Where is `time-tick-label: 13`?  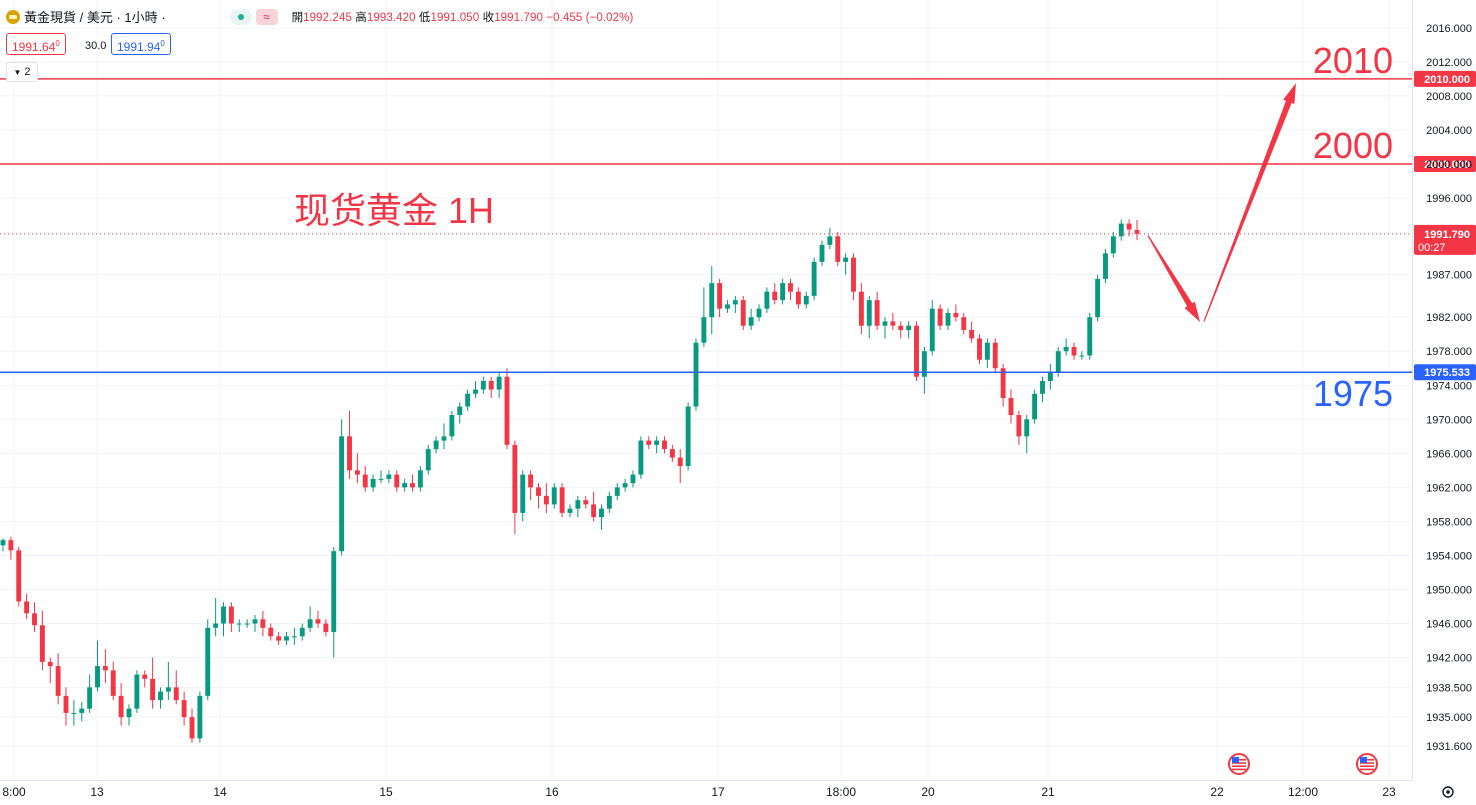
time-tick-label: 13 is located at coordinates (97, 792).